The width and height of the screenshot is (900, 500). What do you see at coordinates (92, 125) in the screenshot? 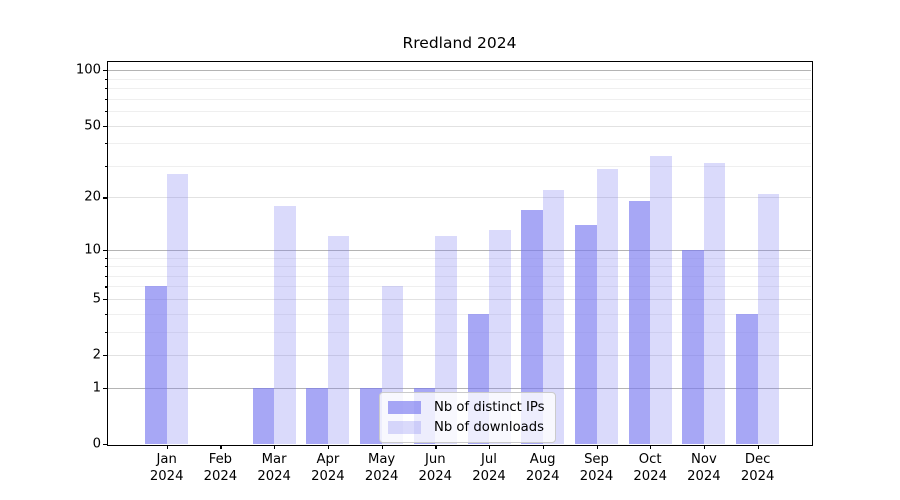
I see `y-tick-label-50: 50` at bounding box center [92, 125].